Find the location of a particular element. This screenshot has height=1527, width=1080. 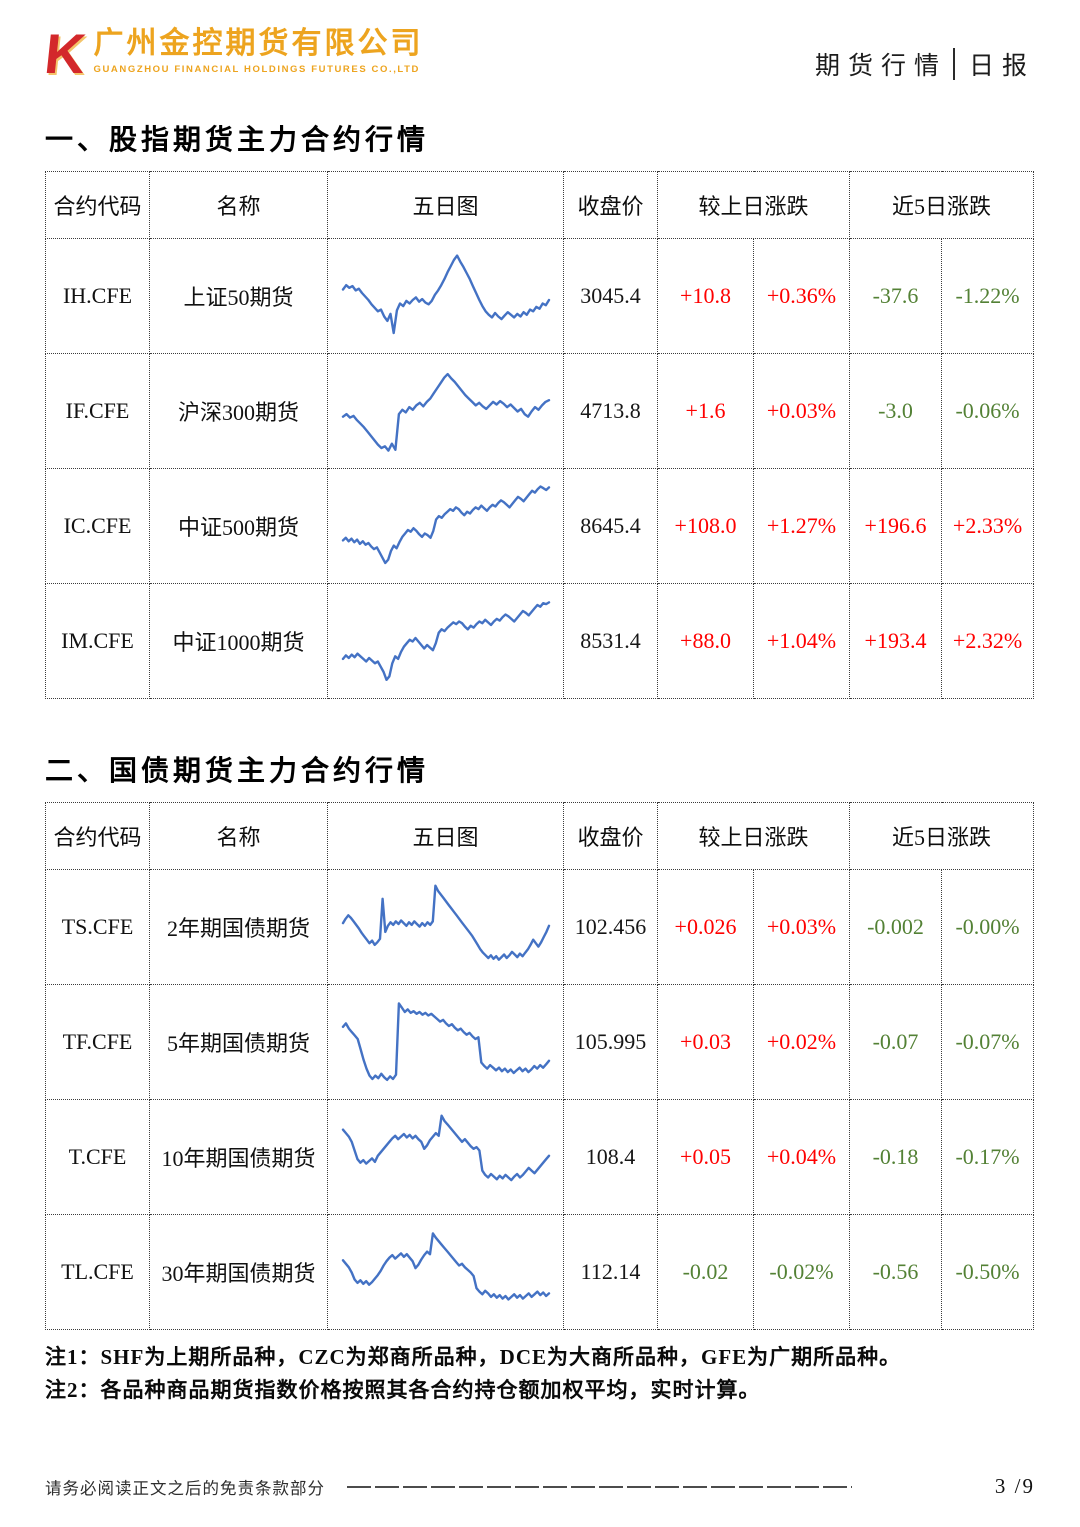

close-price: 112.14 is located at coordinates (610, 1272).